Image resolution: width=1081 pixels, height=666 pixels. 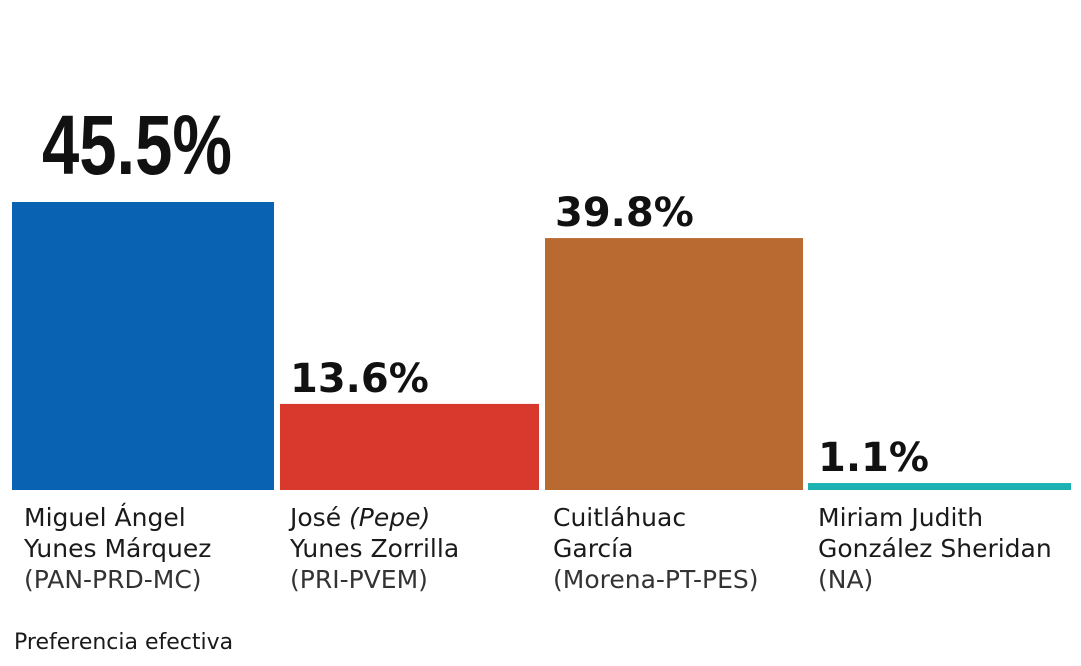 I want to click on candidate-label-4: Miriam Judith González Sheridan (NA), so click(x=949, y=548).